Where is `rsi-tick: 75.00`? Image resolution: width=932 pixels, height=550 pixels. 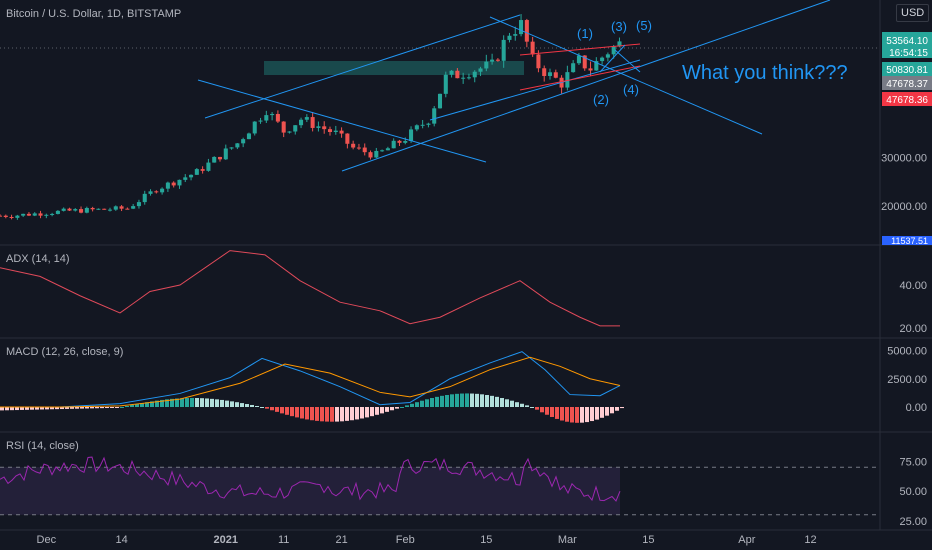 rsi-tick: 75.00 is located at coordinates (913, 462).